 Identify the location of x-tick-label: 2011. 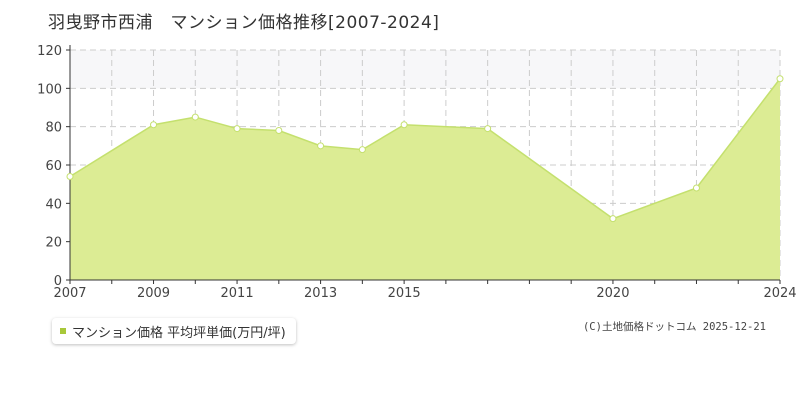
(237, 293).